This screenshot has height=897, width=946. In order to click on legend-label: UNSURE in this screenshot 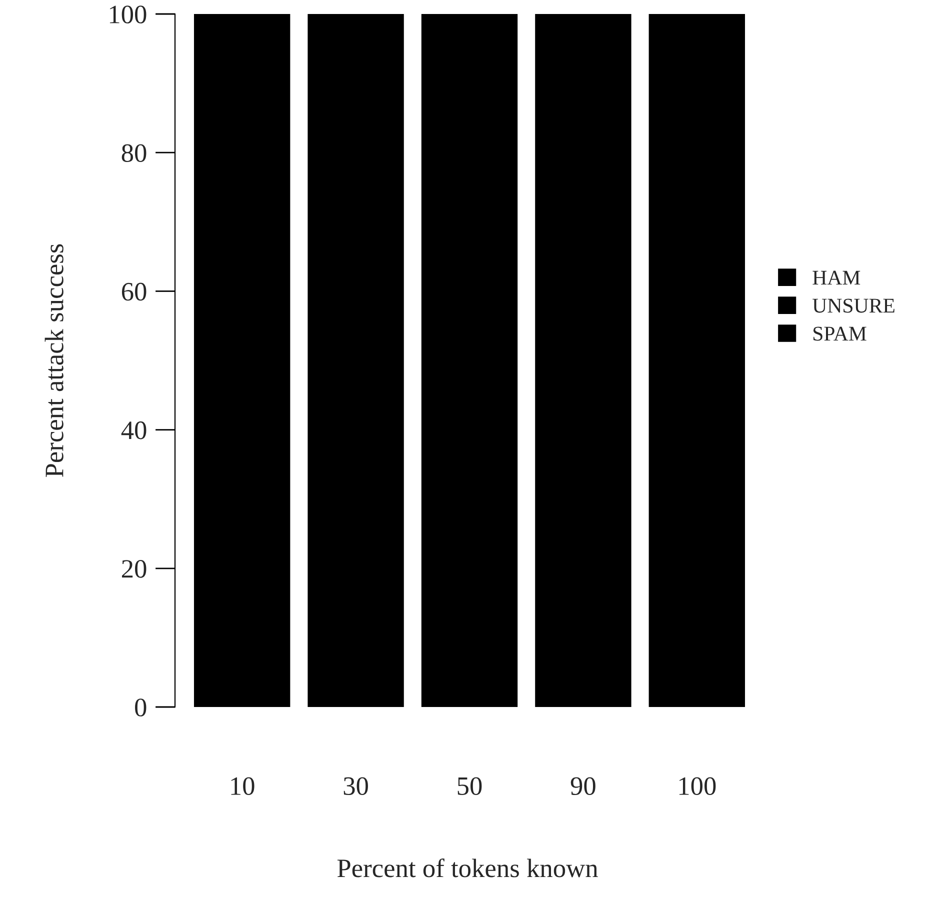, I will do `click(853, 305)`.